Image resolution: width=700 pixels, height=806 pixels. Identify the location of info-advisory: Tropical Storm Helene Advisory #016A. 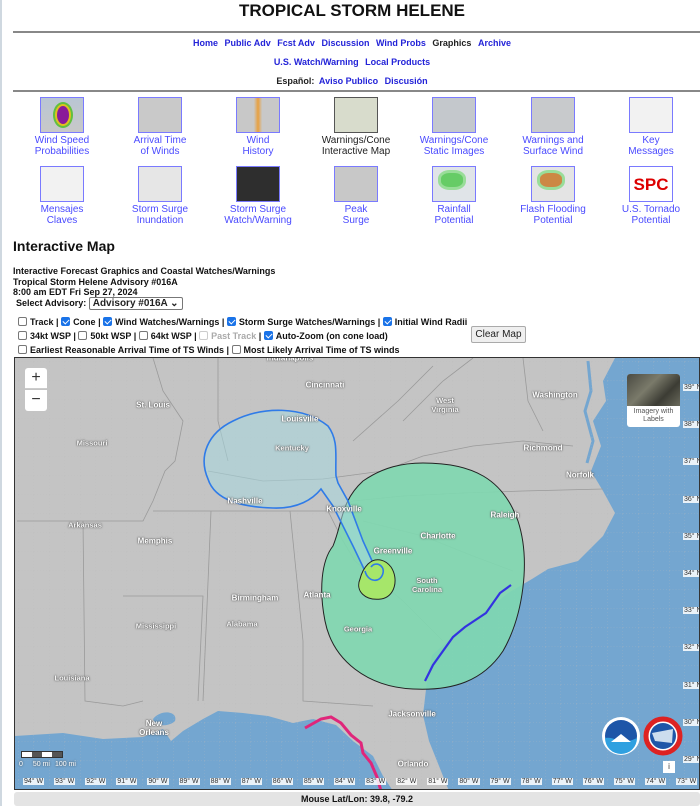
(95, 281).